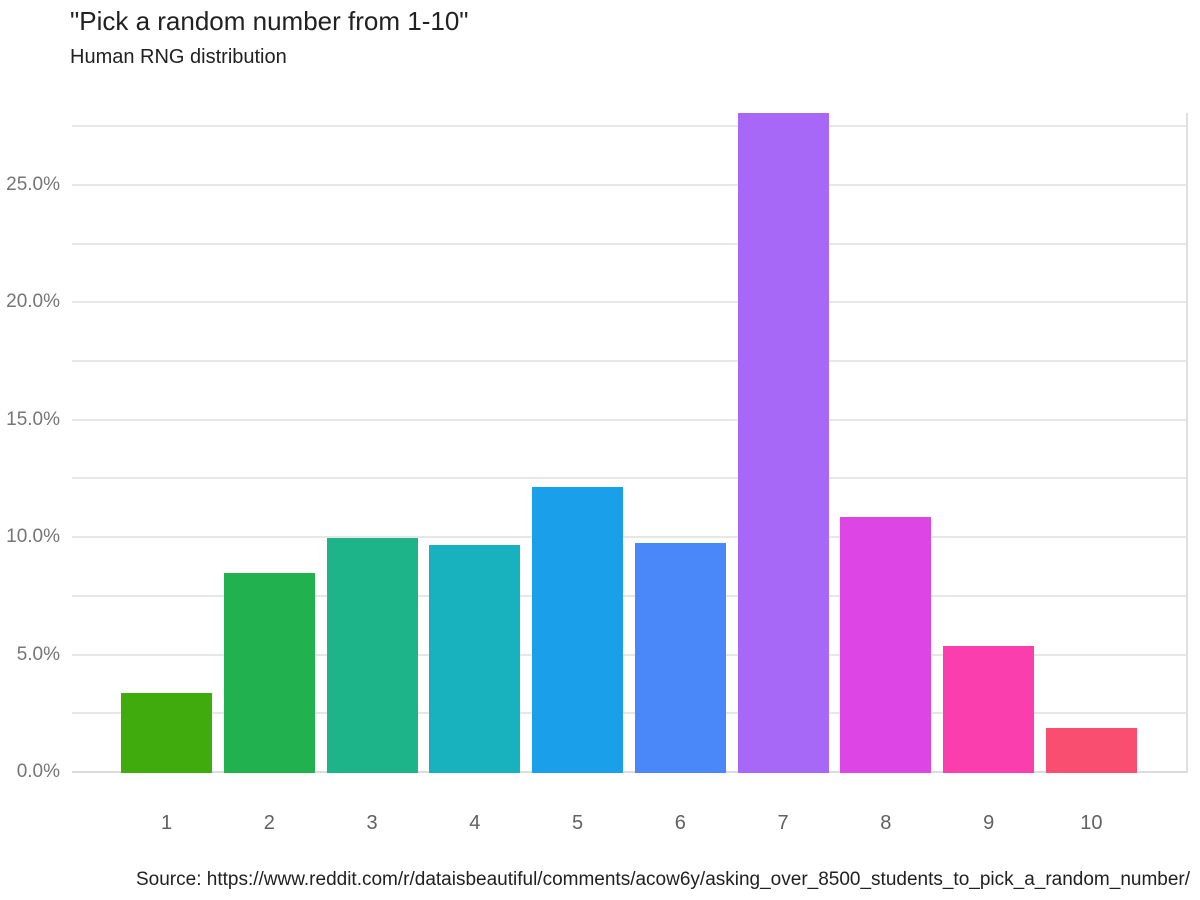 The image size is (1200, 900). What do you see at coordinates (578, 823) in the screenshot?
I see `x-tick-label: 5` at bounding box center [578, 823].